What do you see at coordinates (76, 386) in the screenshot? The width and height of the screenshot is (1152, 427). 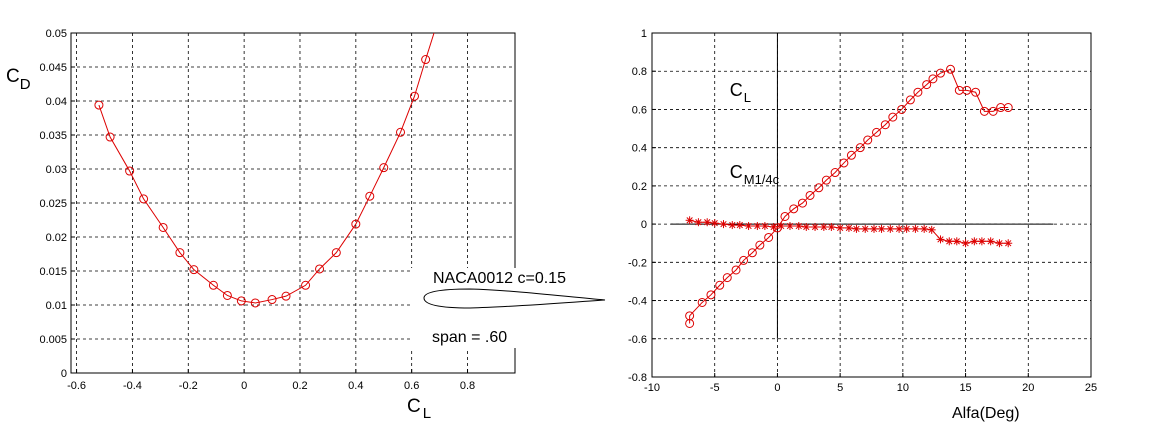 I see `drag-polar-x-tick-label: -0.6` at bounding box center [76, 386].